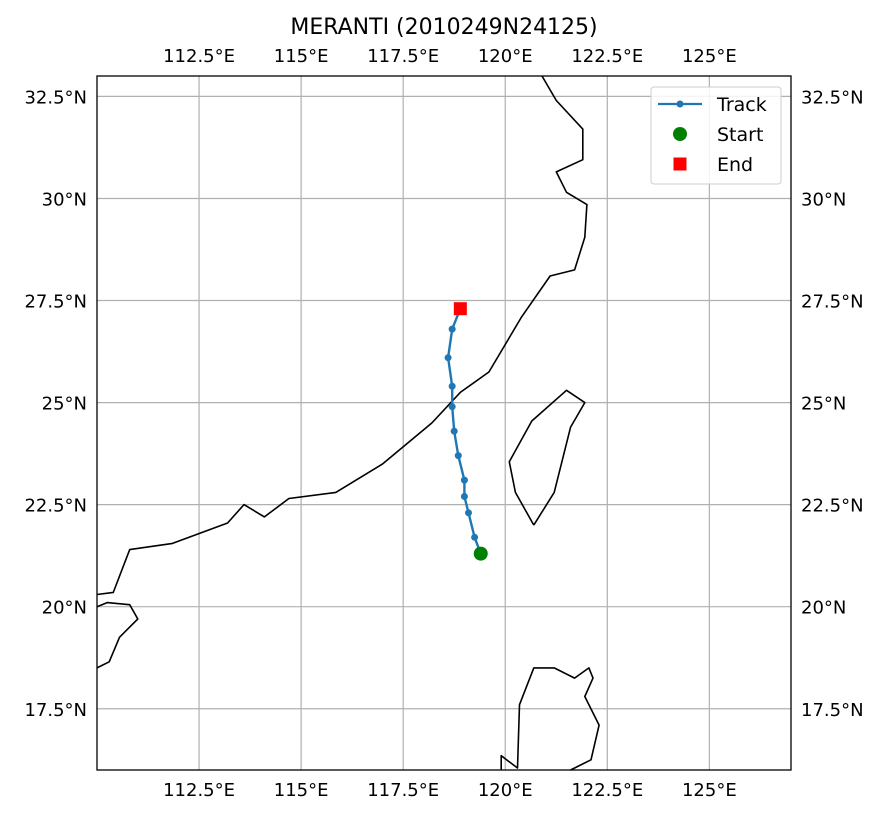 This screenshot has height=815, width=888. What do you see at coordinates (403, 56) in the screenshot?
I see `x-tick-label-top: 117.5°E` at bounding box center [403, 56].